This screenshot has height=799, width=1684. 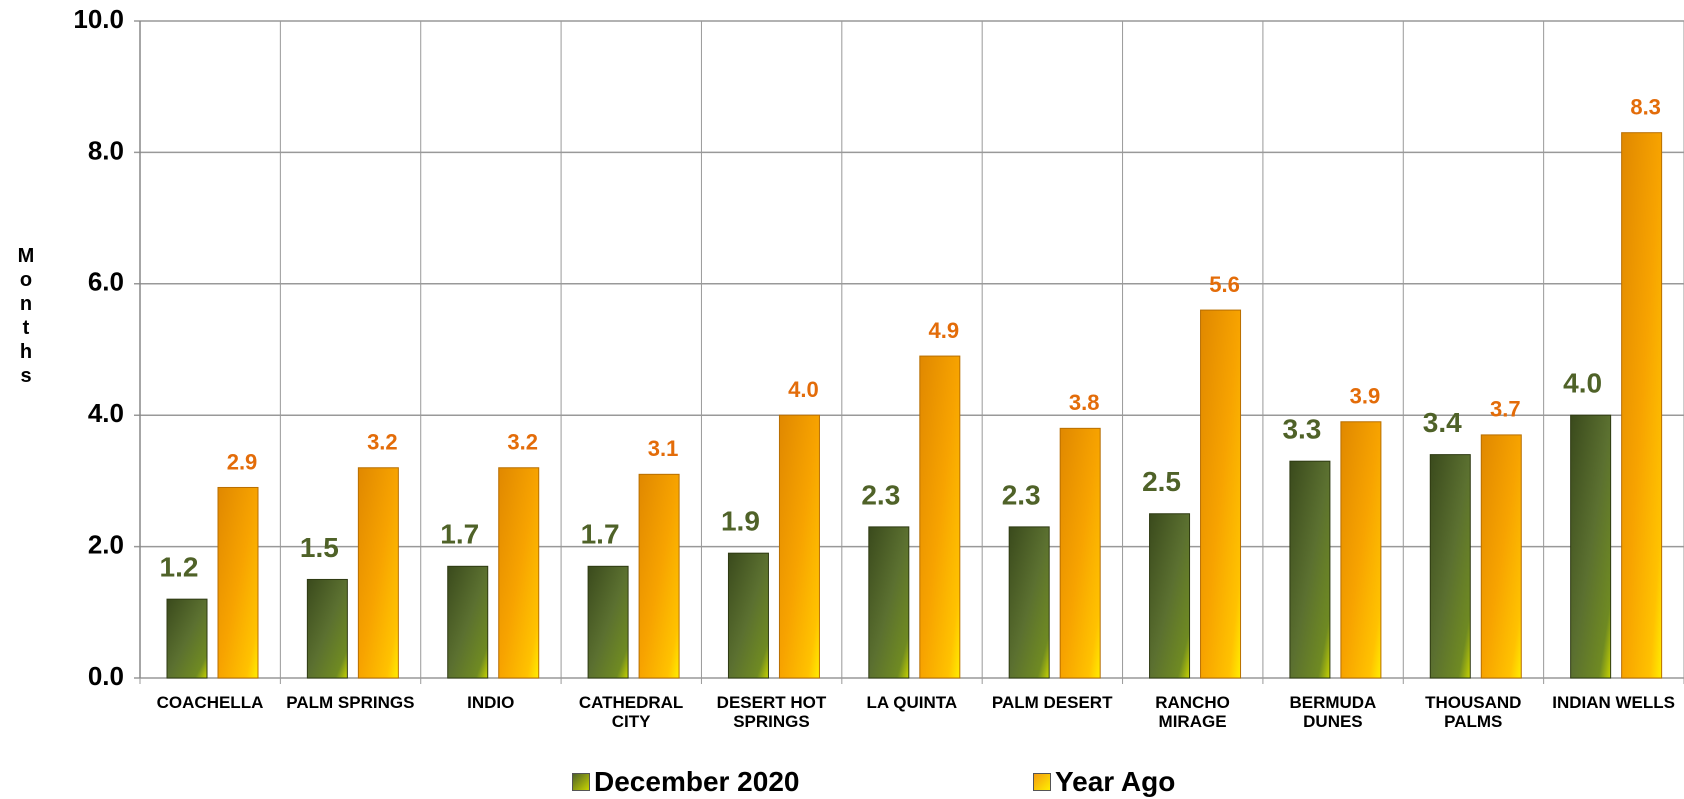 I want to click on value-label: 3.7, so click(x=1505, y=409).